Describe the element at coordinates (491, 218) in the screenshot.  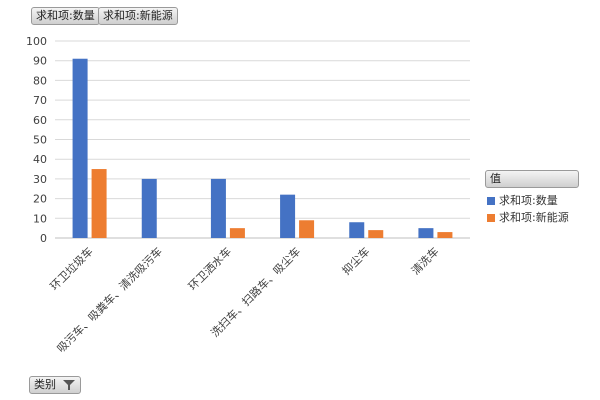
I see `legend-swatch-new-energy` at that location.